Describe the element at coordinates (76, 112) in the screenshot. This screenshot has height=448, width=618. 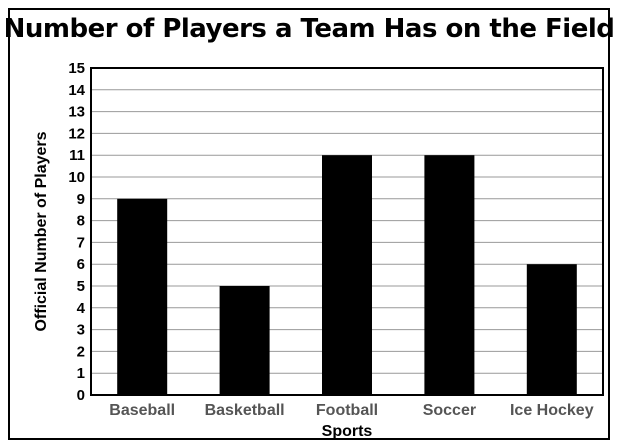
I see `y-tick-label: 13` at that location.